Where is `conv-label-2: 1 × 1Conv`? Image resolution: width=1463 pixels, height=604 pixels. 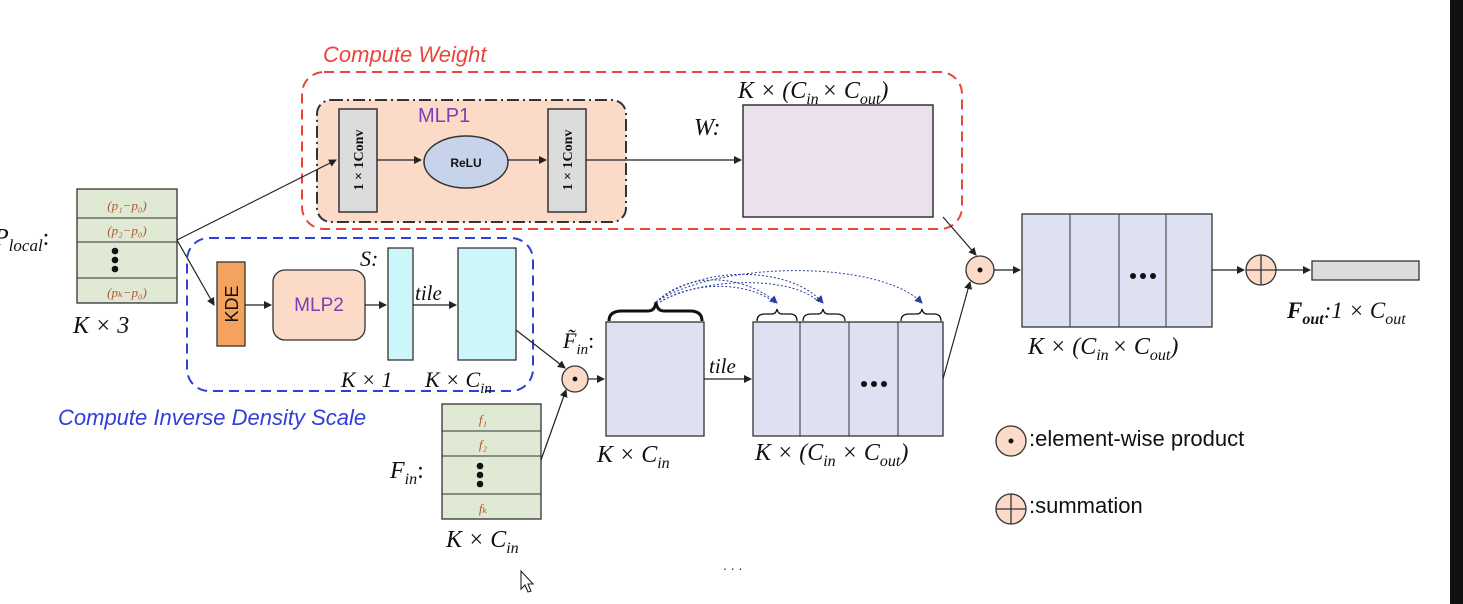
conv-label-2: 1 × 1Conv is located at coordinates (568, 160).